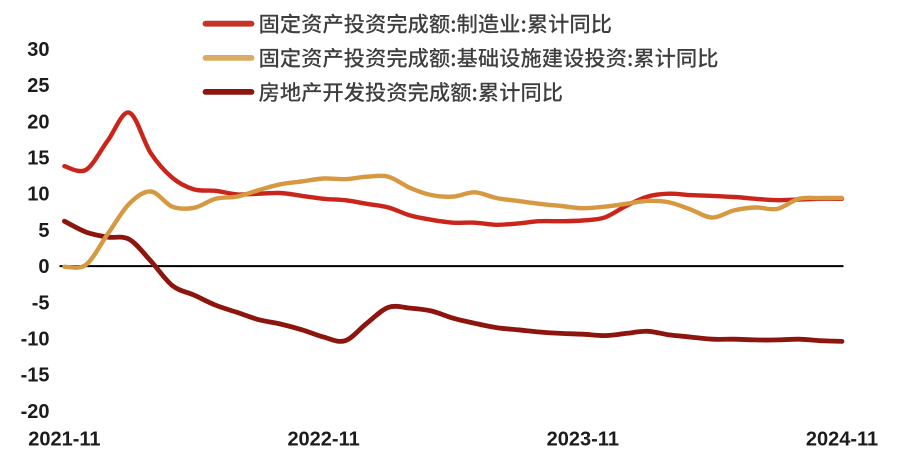 The width and height of the screenshot is (910, 469). Describe the element at coordinates (43, 231) in the screenshot. I see `svg-text: 5` at that location.